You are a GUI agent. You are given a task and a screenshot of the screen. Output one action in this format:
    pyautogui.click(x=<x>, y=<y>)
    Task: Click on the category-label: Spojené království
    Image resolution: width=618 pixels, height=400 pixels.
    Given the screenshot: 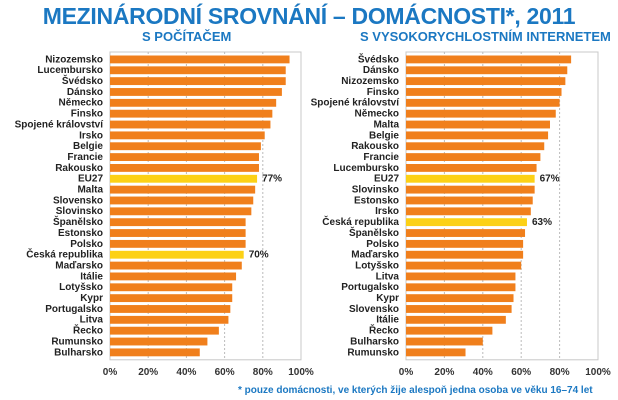 What is the action you would take?
    pyautogui.click(x=60, y=124)
    